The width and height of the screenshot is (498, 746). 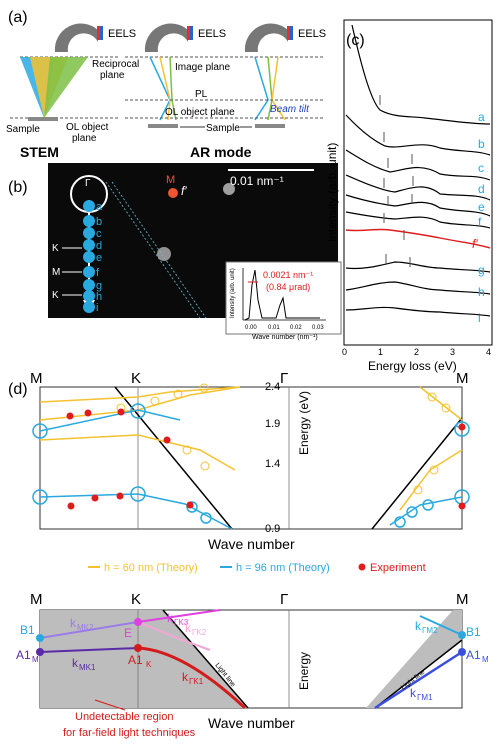 I want to click on svg-text: g, so click(x=481, y=270).